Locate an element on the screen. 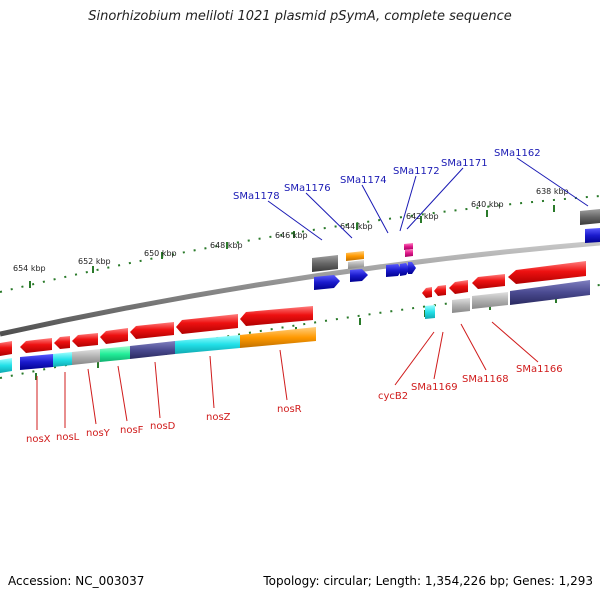 The width and height of the screenshot is (600, 600). kbp-label: 642 kbp is located at coordinates (422, 216).